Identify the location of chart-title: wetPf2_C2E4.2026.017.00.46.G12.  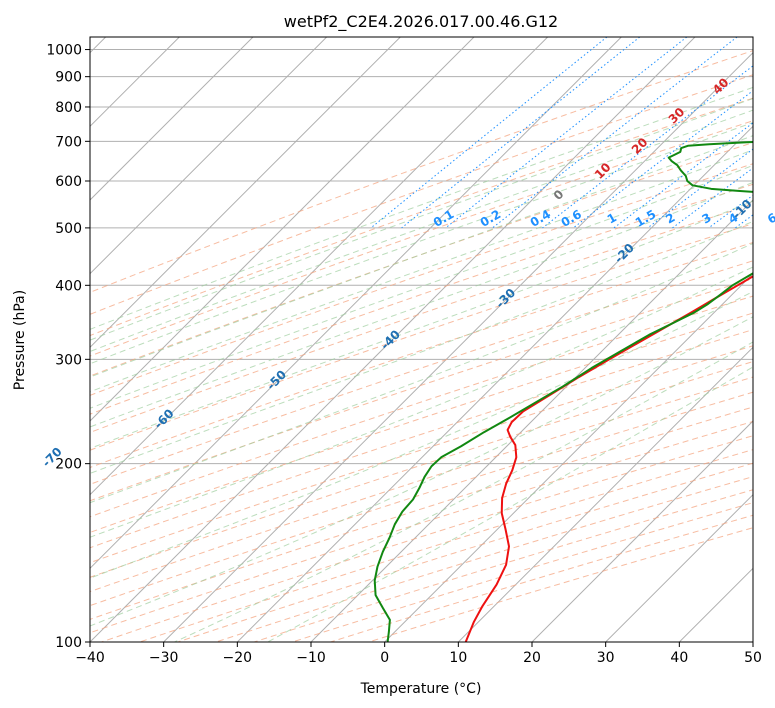
(421, 22).